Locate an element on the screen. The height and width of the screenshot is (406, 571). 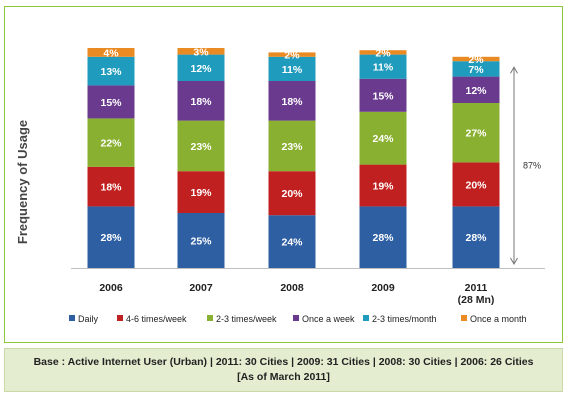
bar-daily-2006 is located at coordinates (111, 237).